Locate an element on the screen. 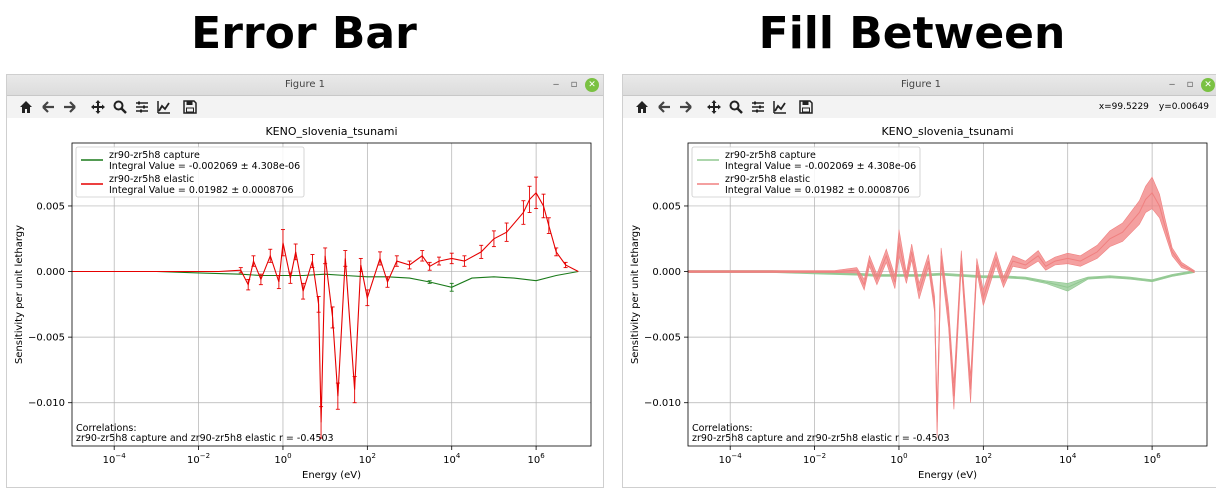 The height and width of the screenshot is (494, 1216). right-heading: Fill Between is located at coordinates (912, 33).